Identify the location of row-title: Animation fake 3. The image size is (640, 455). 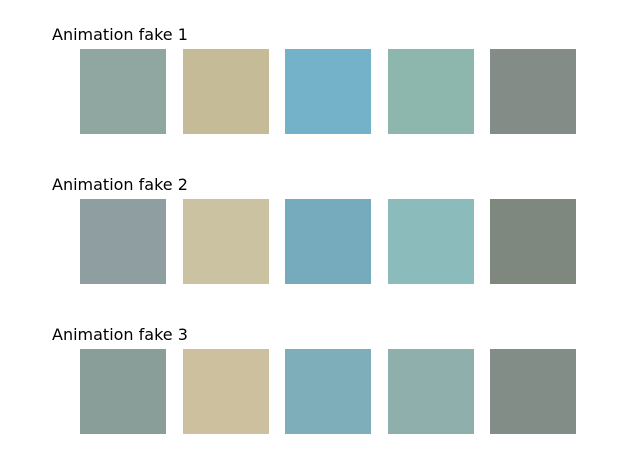
(120, 334).